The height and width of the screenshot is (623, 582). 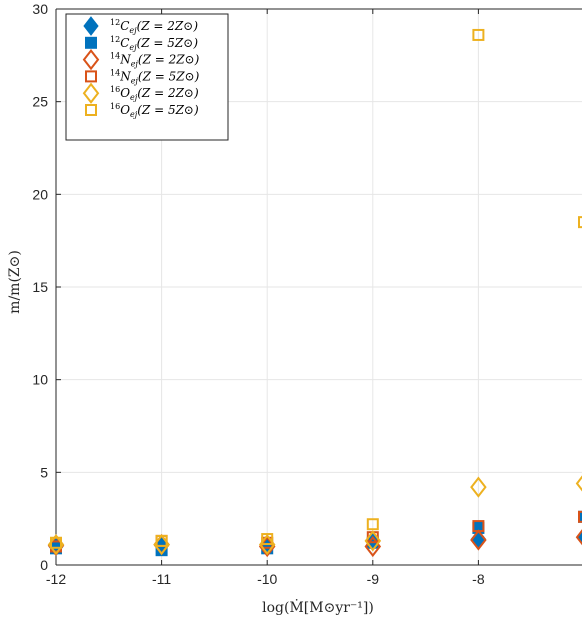 What do you see at coordinates (161, 550) in the screenshot?
I see `data-point-s1` at bounding box center [161, 550].